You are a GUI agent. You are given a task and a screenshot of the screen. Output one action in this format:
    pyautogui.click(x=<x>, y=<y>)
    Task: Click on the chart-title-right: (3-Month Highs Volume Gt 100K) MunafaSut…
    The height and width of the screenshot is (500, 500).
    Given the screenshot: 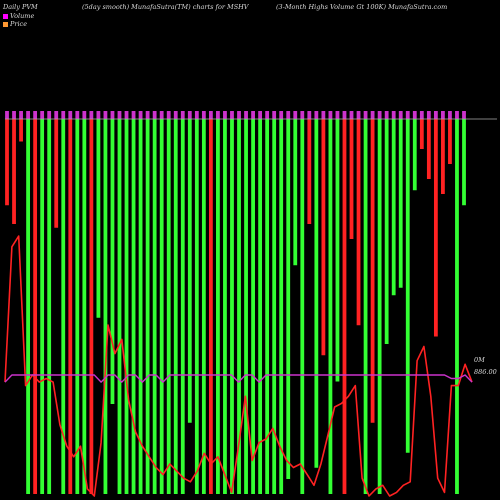 What is the action you would take?
    pyautogui.click(x=362, y=7)
    